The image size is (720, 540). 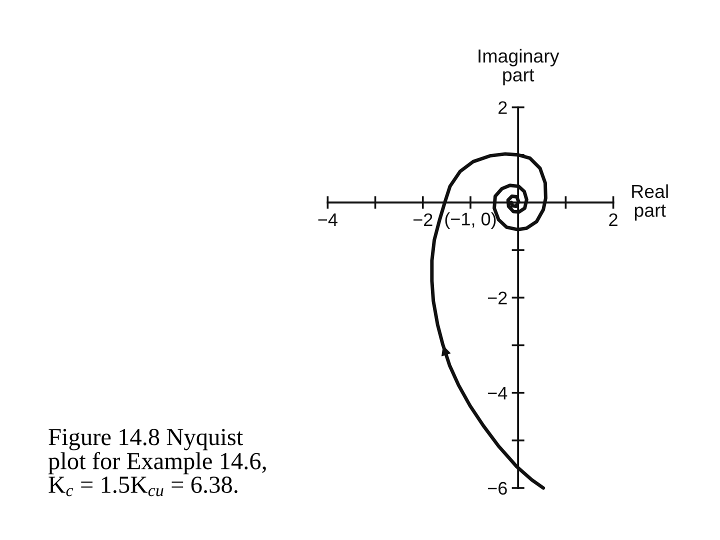 I want to click on x-tick-label: 2, so click(x=613, y=219).